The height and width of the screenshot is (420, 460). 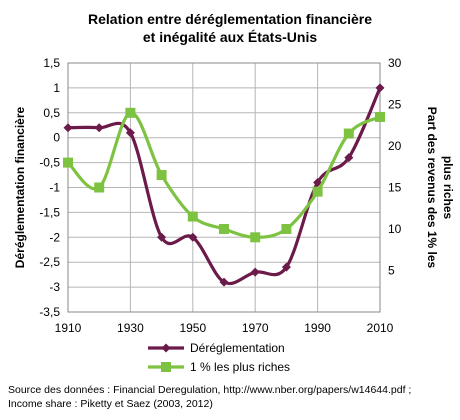 I want to click on y-left-axis-label: Déréglementation financière, so click(x=20, y=187).